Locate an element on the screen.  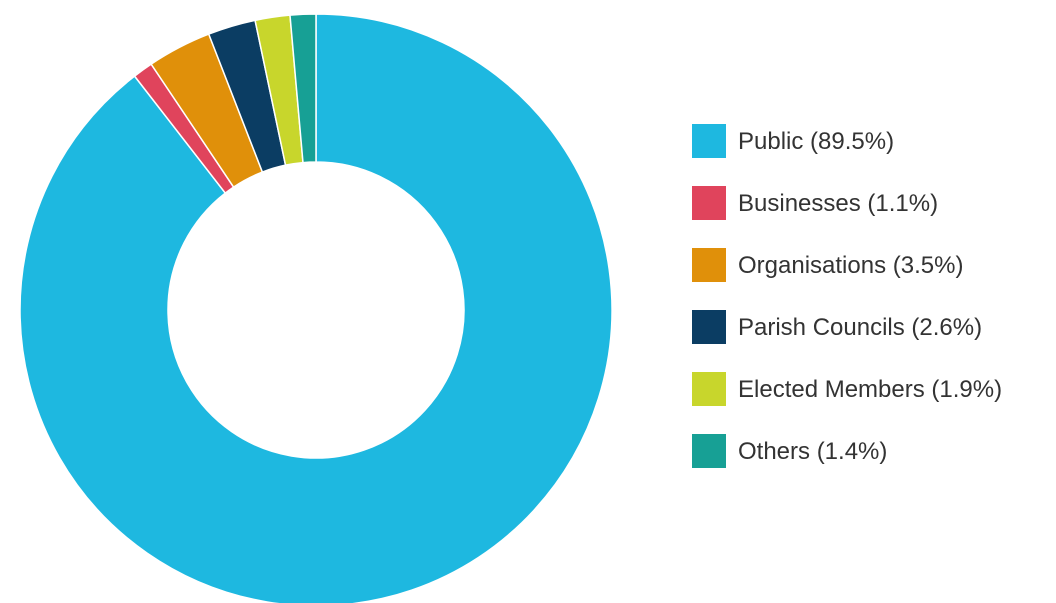
legend-label: Public (89.5%) is located at coordinates (816, 141).